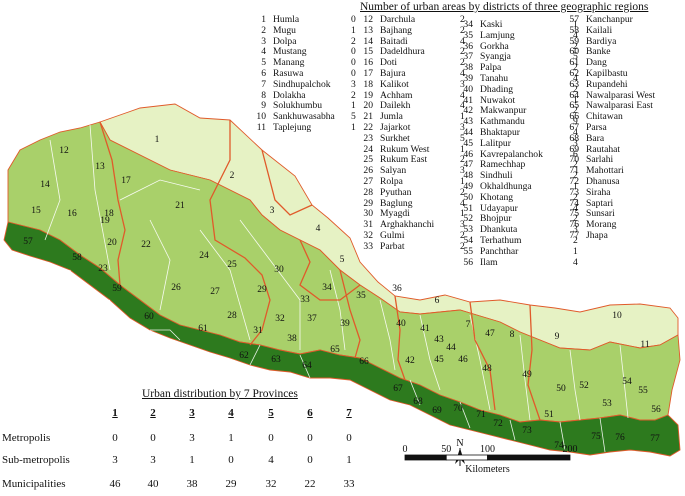 This screenshot has width=685, height=496. Describe the element at coordinates (126, 181) in the screenshot. I see `district-map-label: 17` at that location.